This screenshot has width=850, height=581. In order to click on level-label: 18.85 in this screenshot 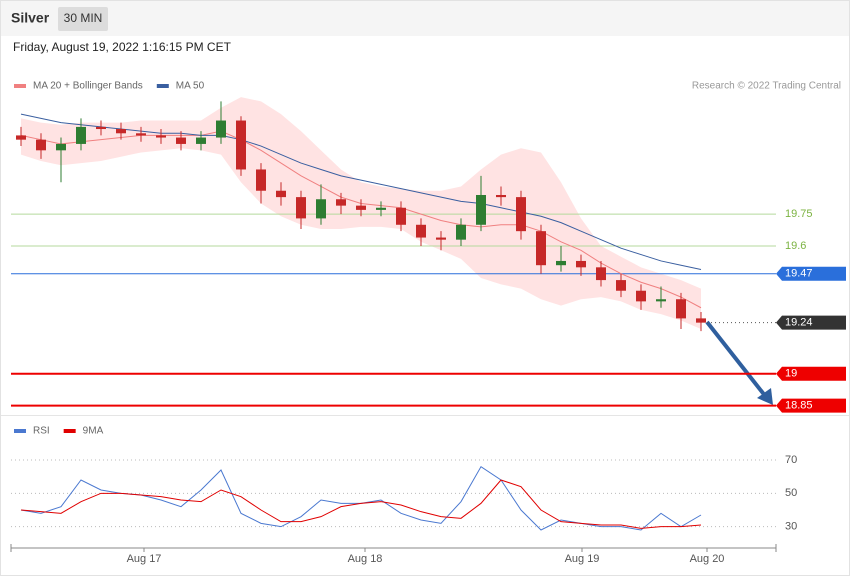, I will do `click(799, 406)`.